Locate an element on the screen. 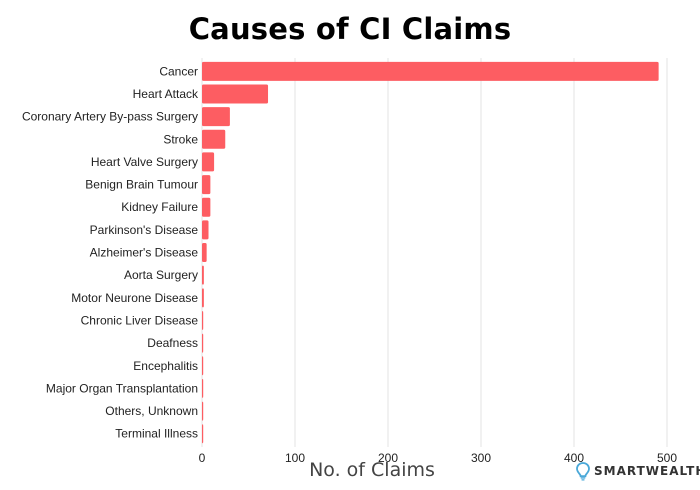 The width and height of the screenshot is (700, 490). bar-heart-attack is located at coordinates (235, 94).